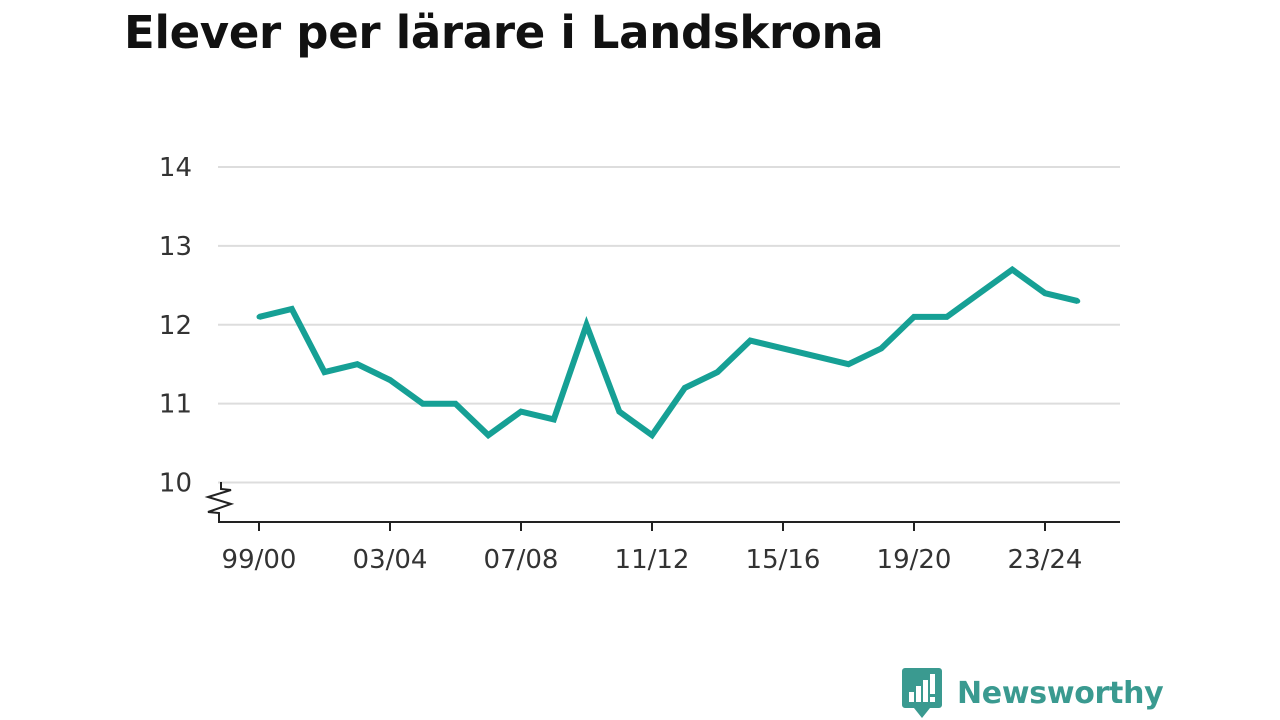 This screenshot has width=1280, height=720. Describe the element at coordinates (175, 247) in the screenshot. I see `y-tick-label-13: 13` at that location.